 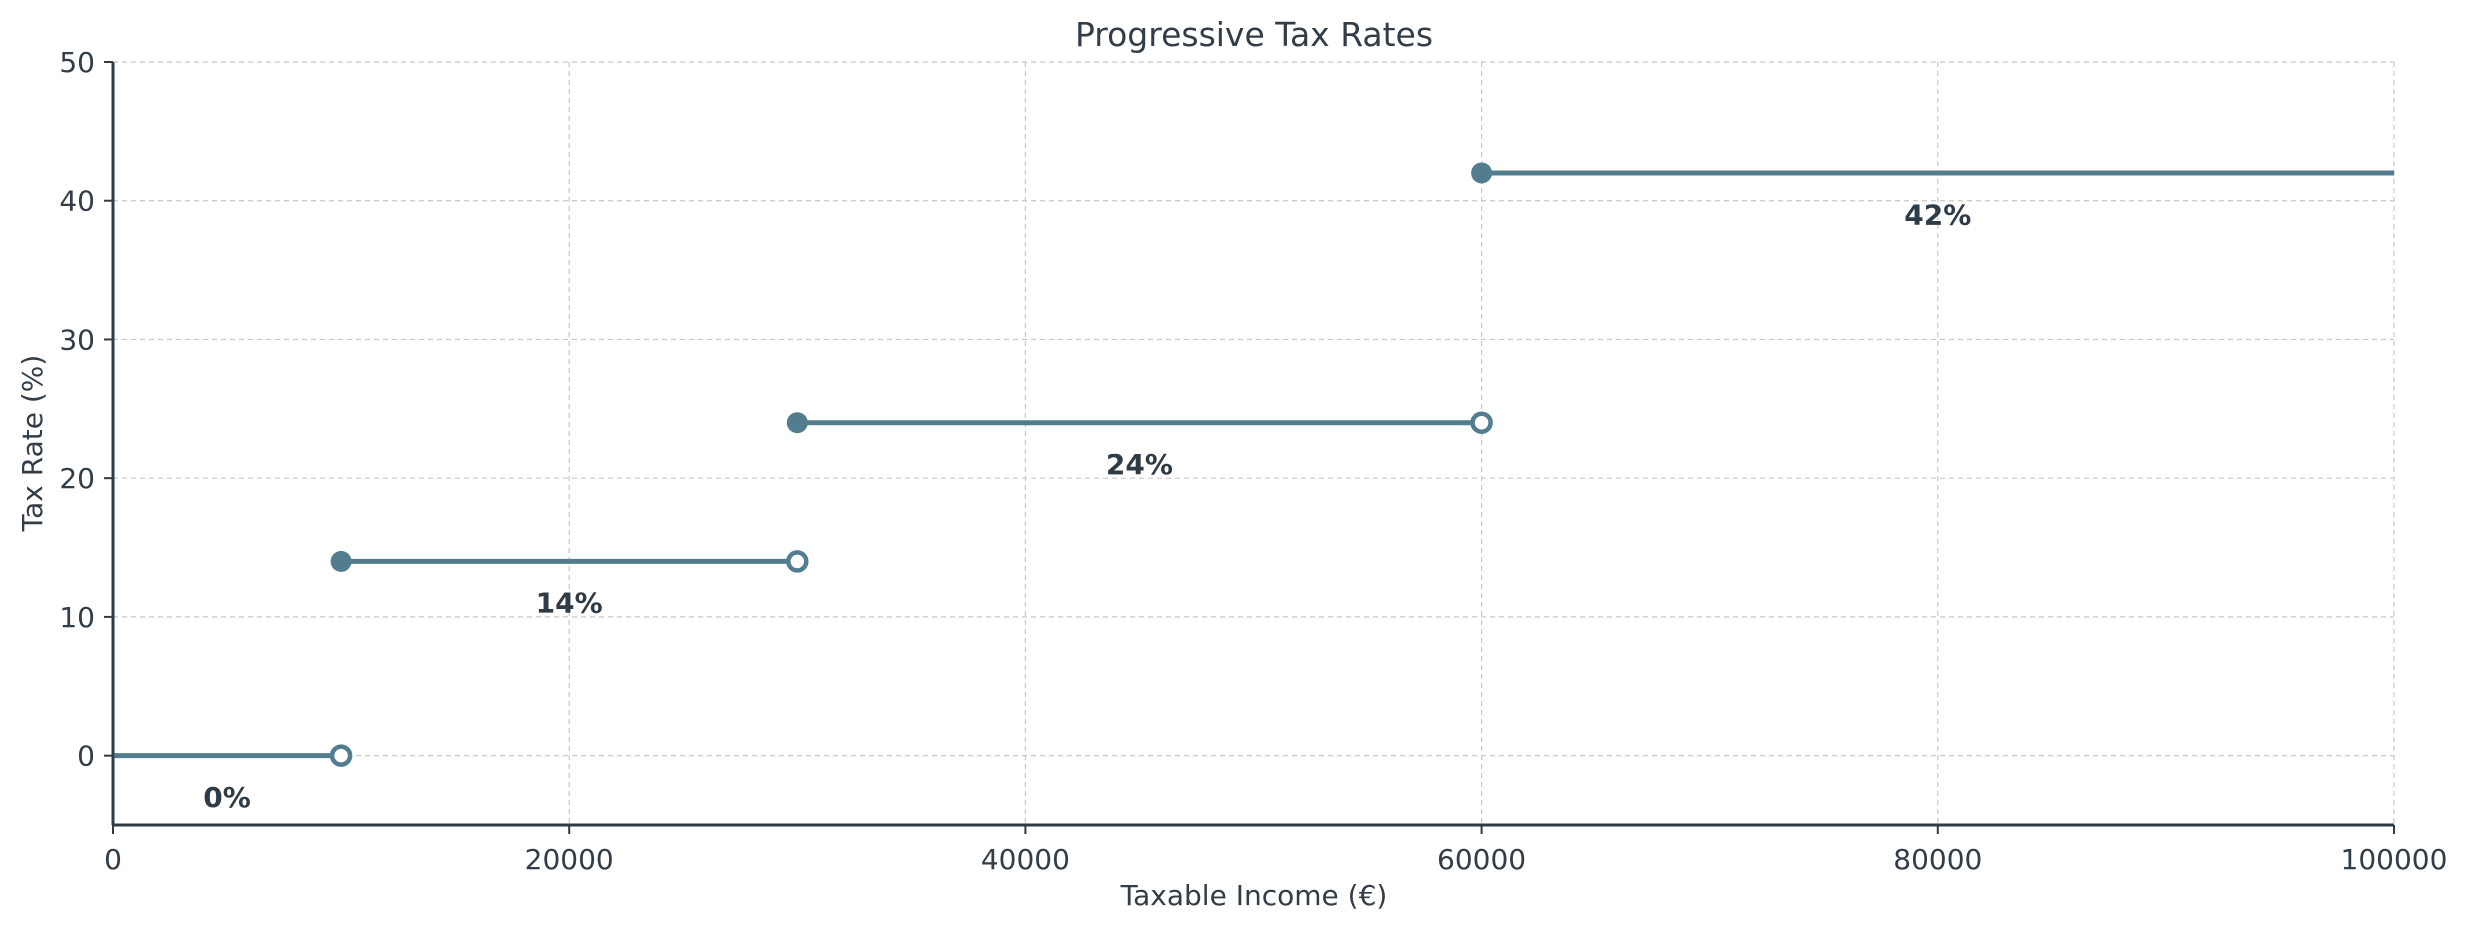 I want to click on bracket-rate-label: 24%, so click(x=1139, y=464).